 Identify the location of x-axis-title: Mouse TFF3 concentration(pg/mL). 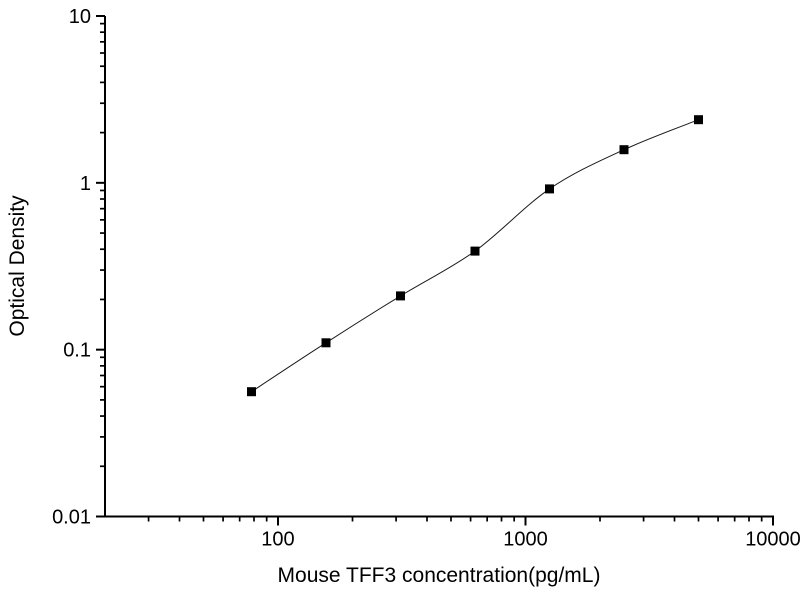
(439, 575).